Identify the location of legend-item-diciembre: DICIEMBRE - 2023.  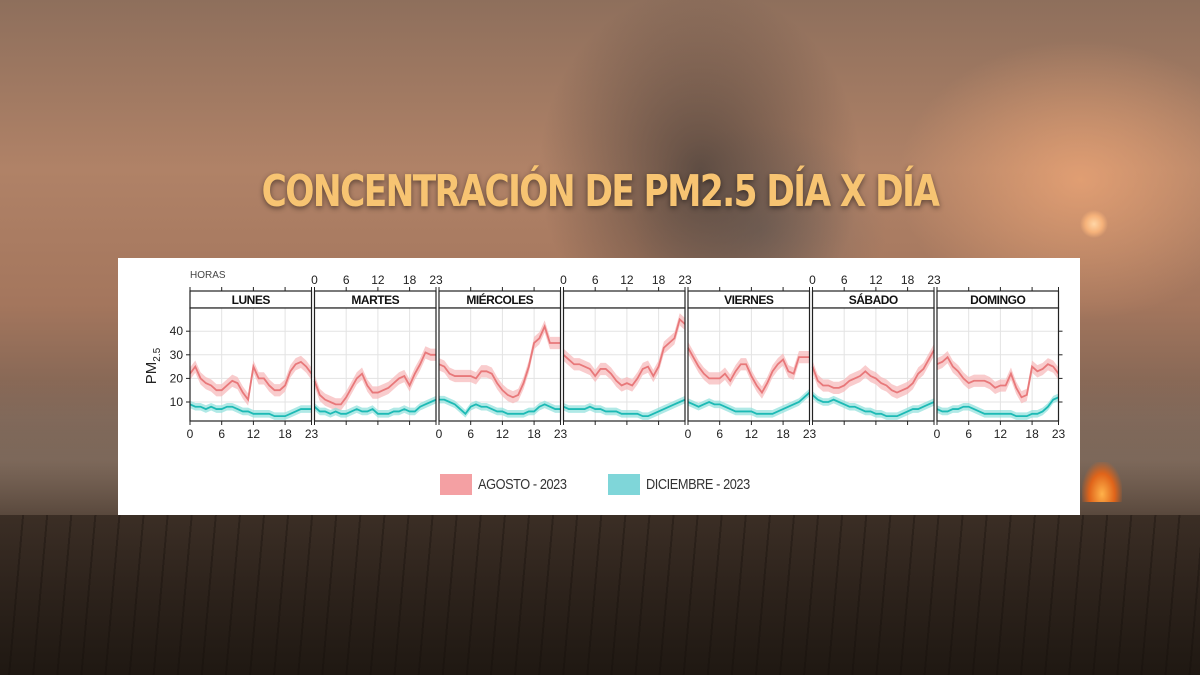
(688, 484).